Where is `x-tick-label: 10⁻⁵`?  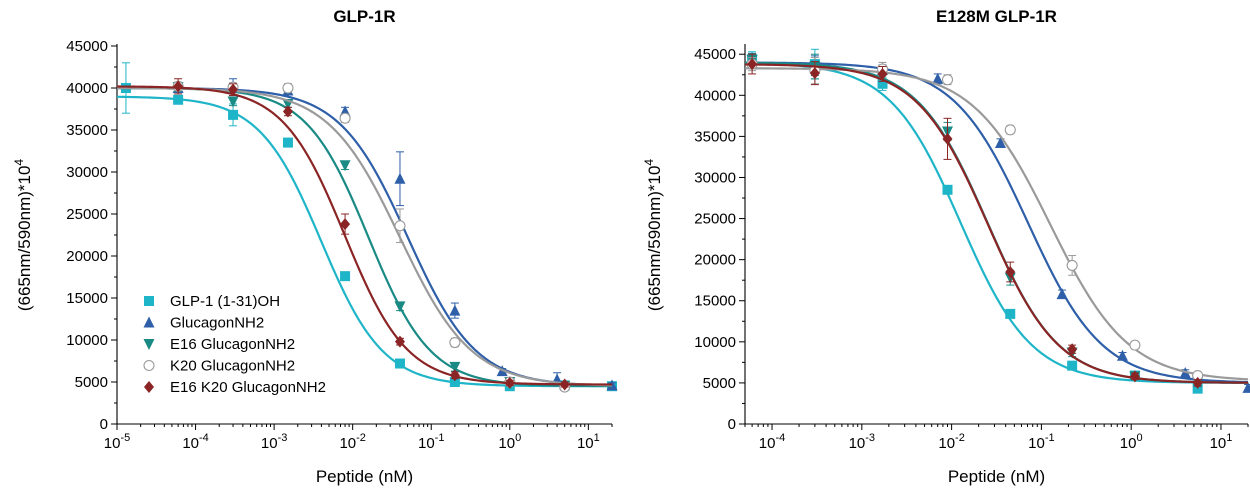
x-tick-label: 10⁻⁵ is located at coordinates (117, 442).